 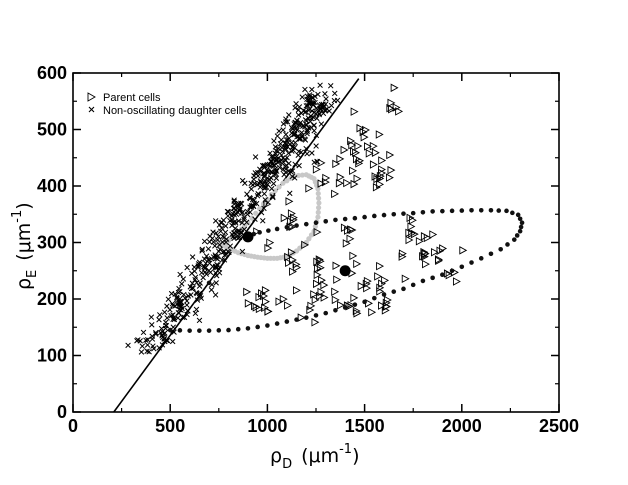 What do you see at coordinates (276, 456) in the screenshot?
I see `x-axis-symbol: ρ` at bounding box center [276, 456].